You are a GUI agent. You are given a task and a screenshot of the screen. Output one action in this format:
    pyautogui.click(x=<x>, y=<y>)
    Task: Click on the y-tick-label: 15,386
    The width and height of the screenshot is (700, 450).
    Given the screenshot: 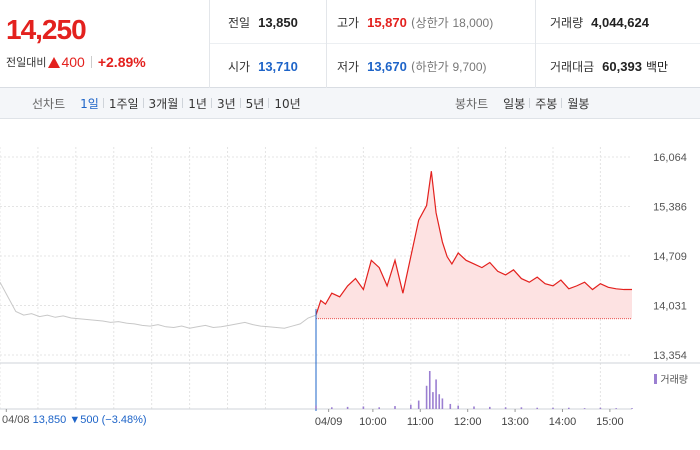 What is the action you would take?
    pyautogui.click(x=670, y=208)
    